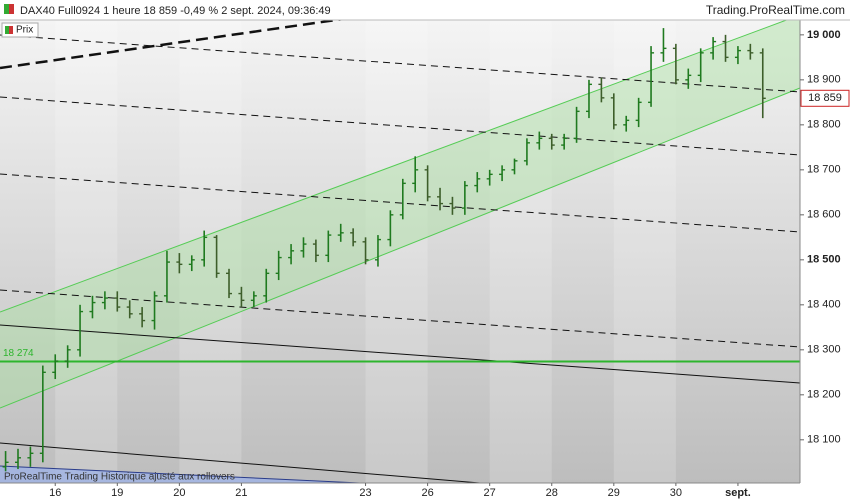 The width and height of the screenshot is (850, 500). Describe the element at coordinates (175, 43) in the screenshot. I see `thick-dashed-line` at that location.